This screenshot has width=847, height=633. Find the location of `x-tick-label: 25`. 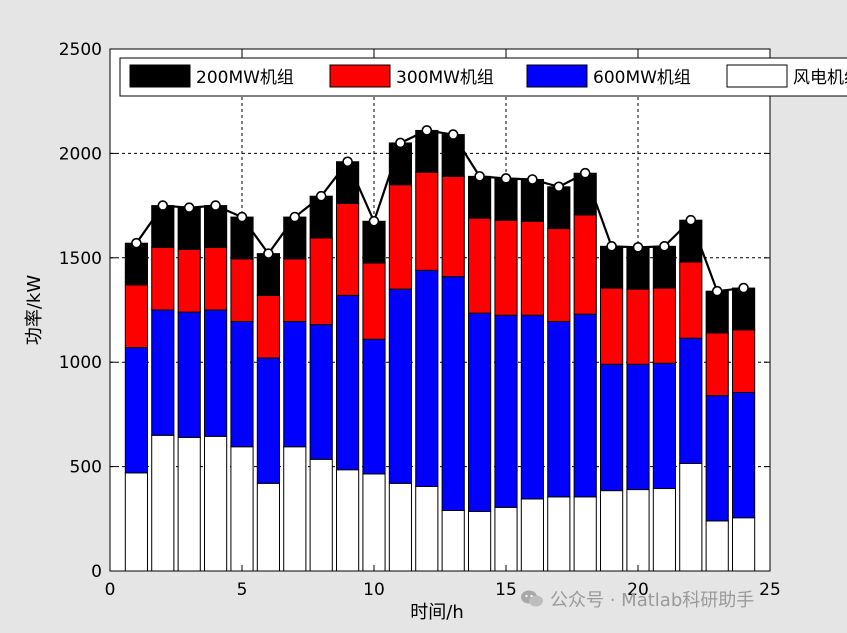

x-tick-label: 25 is located at coordinates (770, 590).